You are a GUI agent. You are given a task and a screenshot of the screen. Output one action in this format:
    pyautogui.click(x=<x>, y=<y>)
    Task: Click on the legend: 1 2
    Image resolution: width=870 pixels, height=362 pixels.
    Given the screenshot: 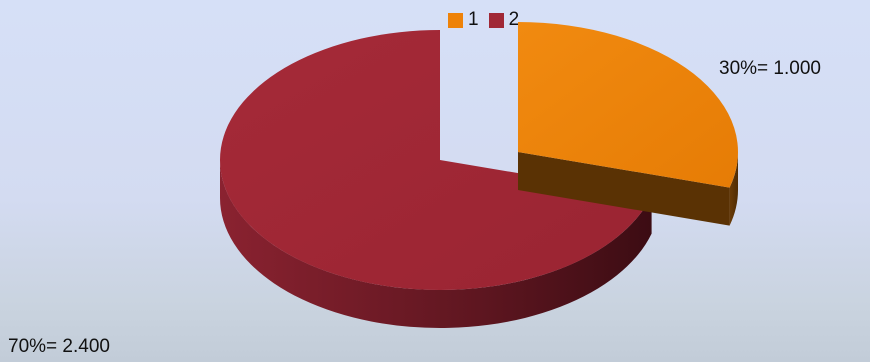 What is the action you would take?
    pyautogui.click(x=483, y=20)
    